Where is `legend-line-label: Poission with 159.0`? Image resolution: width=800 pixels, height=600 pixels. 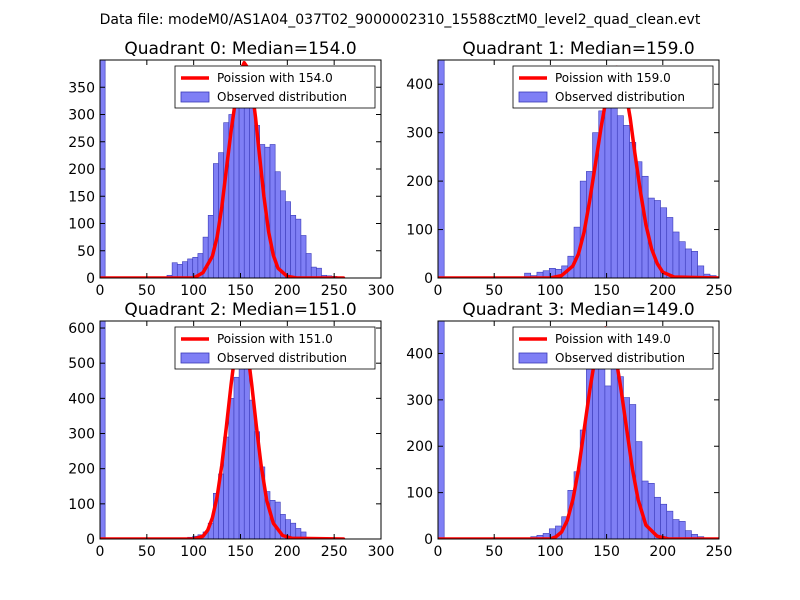
legend-line-label: Poission with 159.0 is located at coordinates (613, 78).